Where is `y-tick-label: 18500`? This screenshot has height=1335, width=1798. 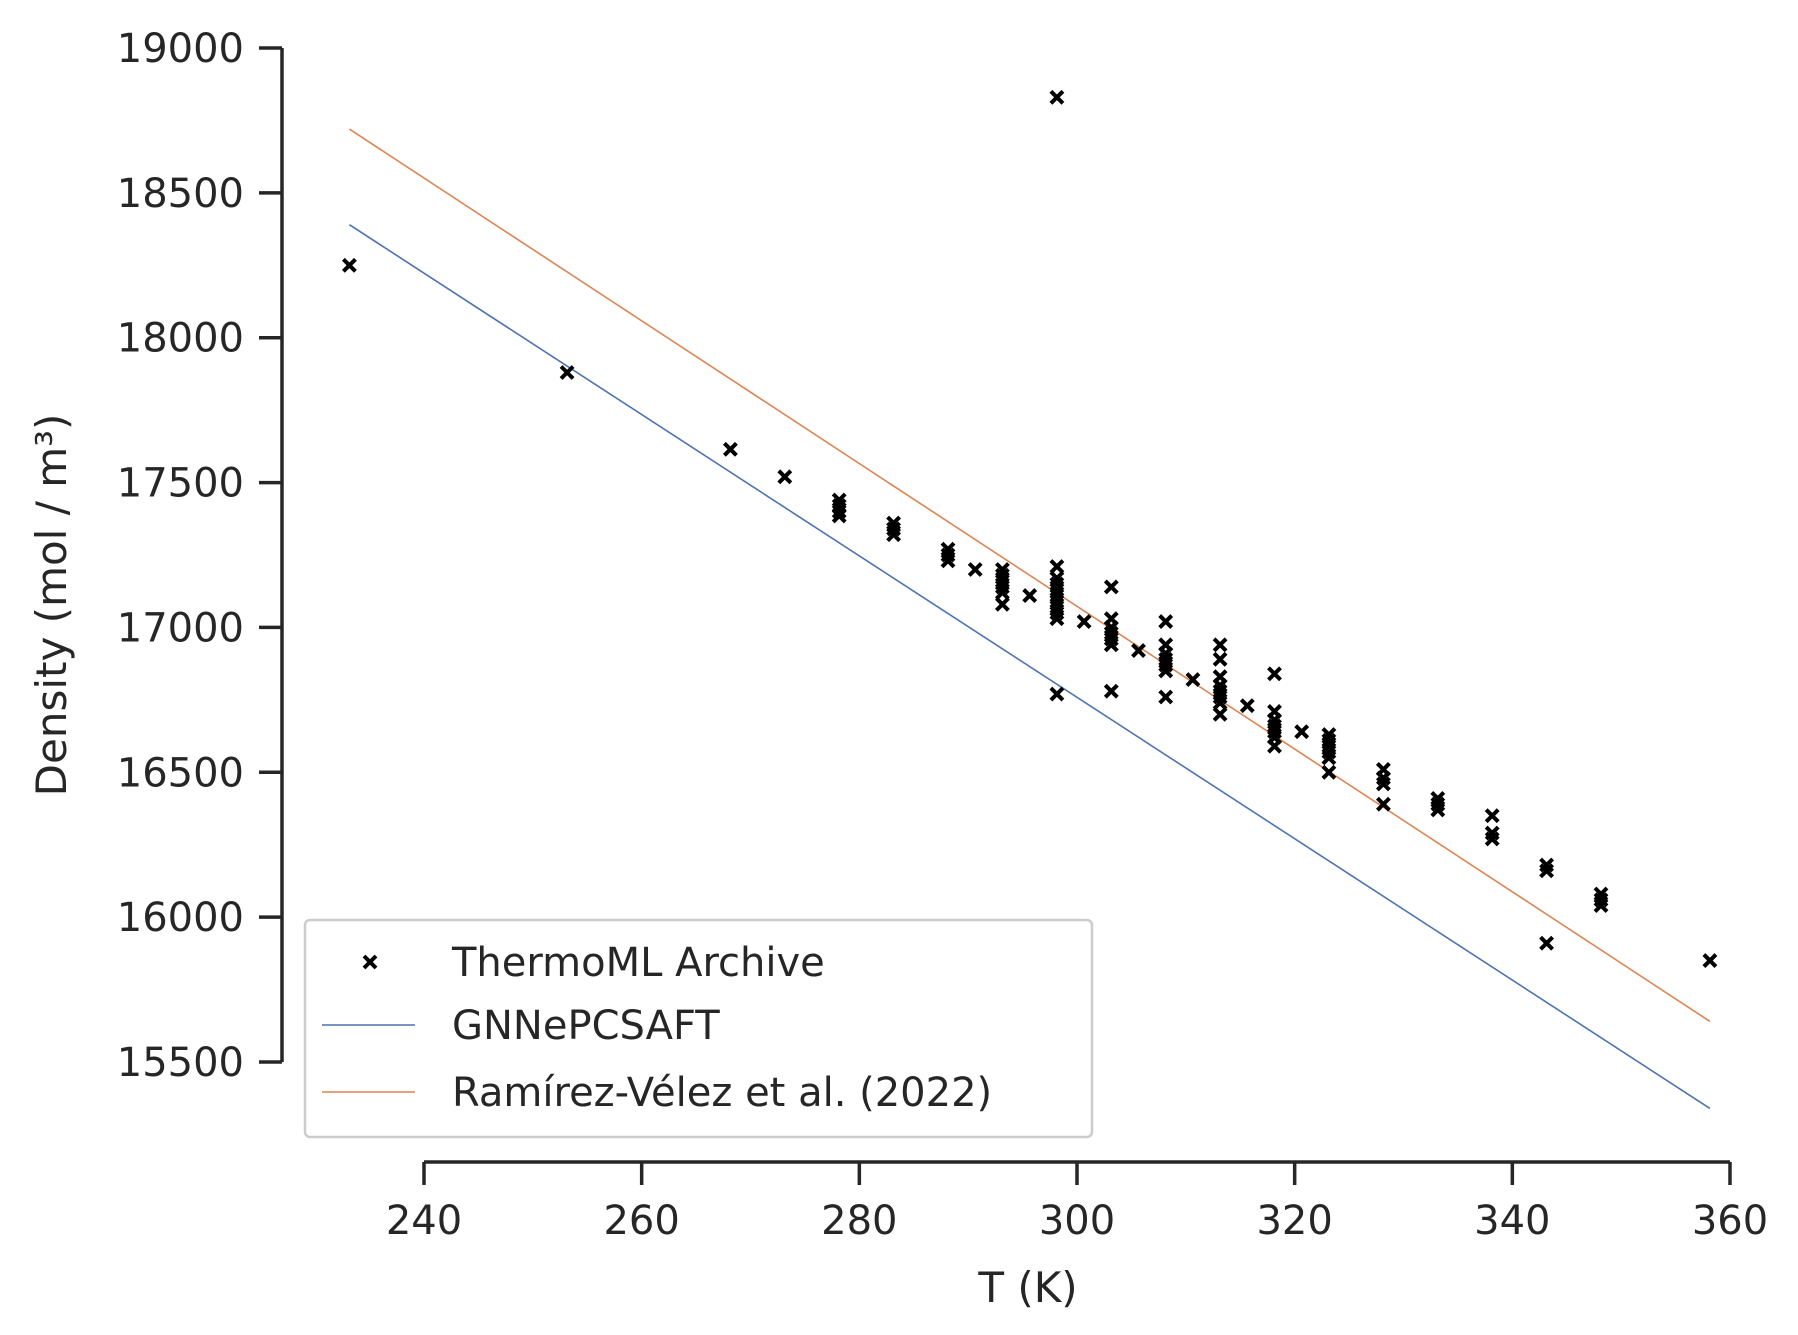
y-tick-label: 18500 is located at coordinates (180, 194).